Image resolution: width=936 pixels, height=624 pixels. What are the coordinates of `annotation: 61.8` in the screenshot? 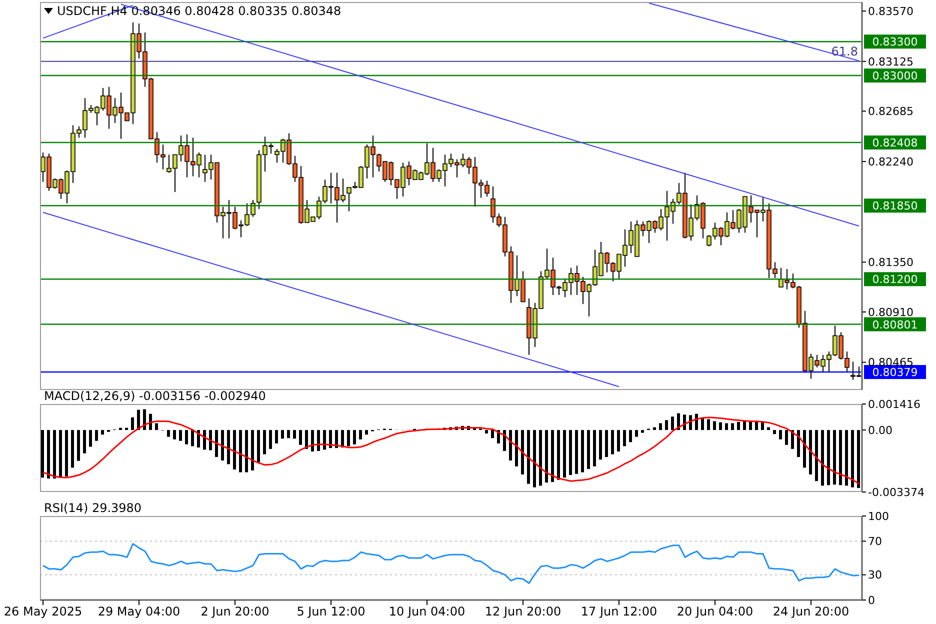 It's located at (844, 51).